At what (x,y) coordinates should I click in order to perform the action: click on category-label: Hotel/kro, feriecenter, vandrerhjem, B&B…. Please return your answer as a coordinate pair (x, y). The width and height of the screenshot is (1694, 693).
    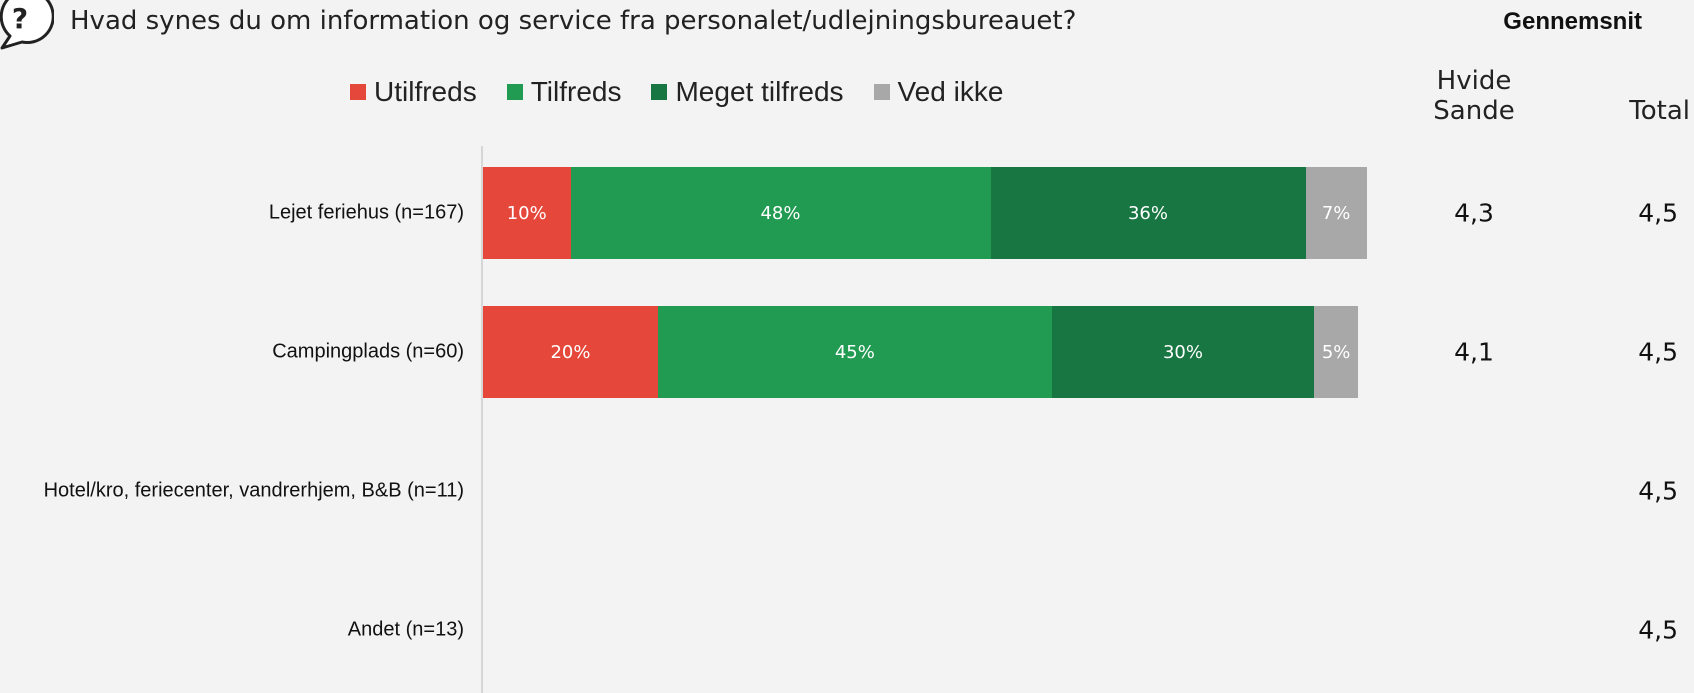
    Looking at the image, I should click on (253, 490).